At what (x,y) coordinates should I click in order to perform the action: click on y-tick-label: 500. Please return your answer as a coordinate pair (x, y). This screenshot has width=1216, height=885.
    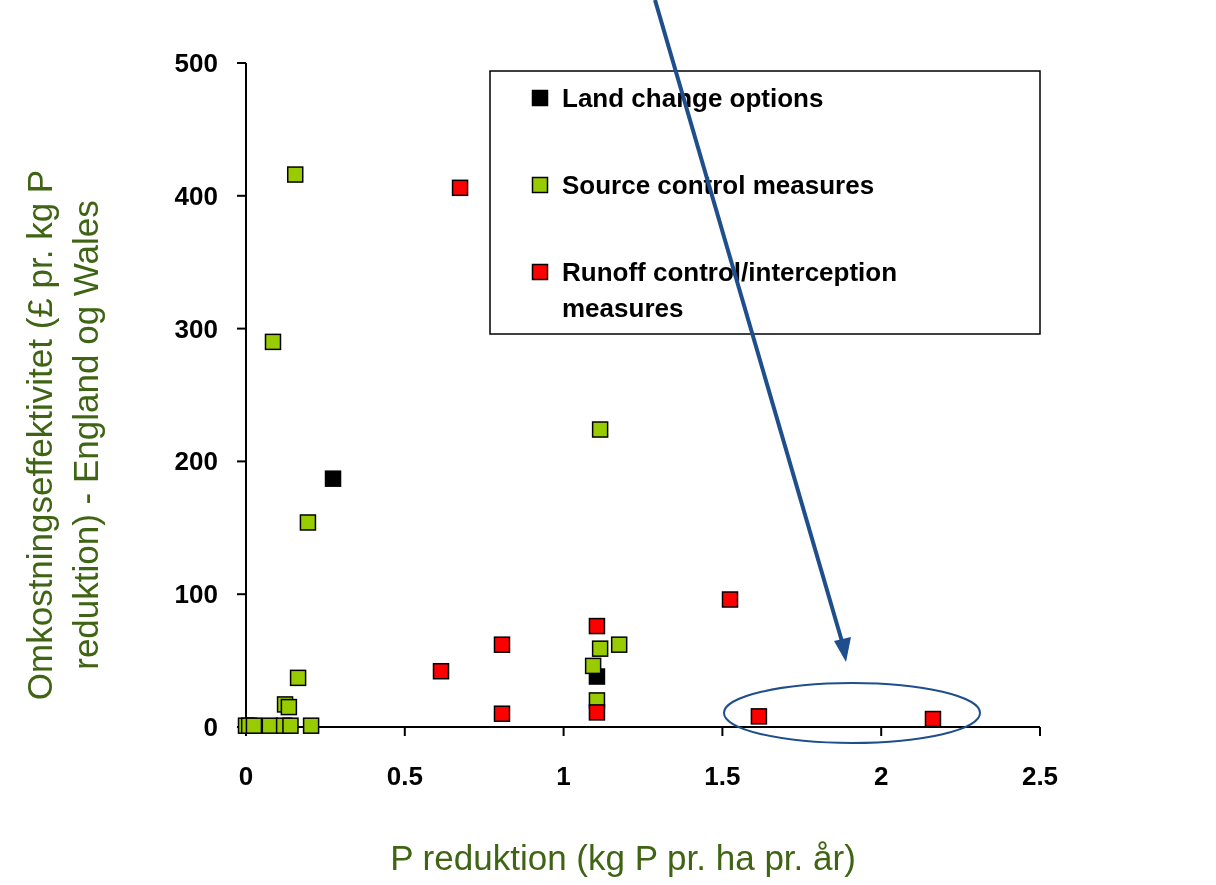
    Looking at the image, I should click on (196, 63).